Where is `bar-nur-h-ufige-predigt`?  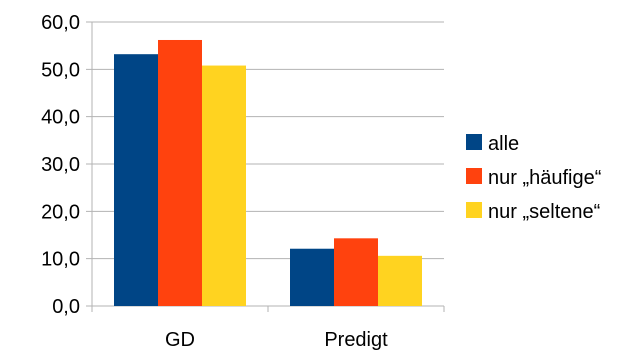
bar-nur-h-ufige-predigt is located at coordinates (356, 272).